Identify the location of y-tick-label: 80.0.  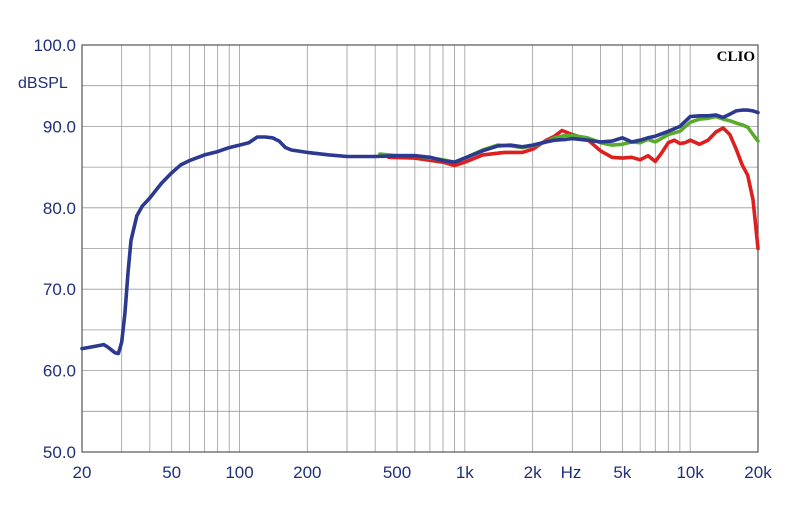
(59, 208).